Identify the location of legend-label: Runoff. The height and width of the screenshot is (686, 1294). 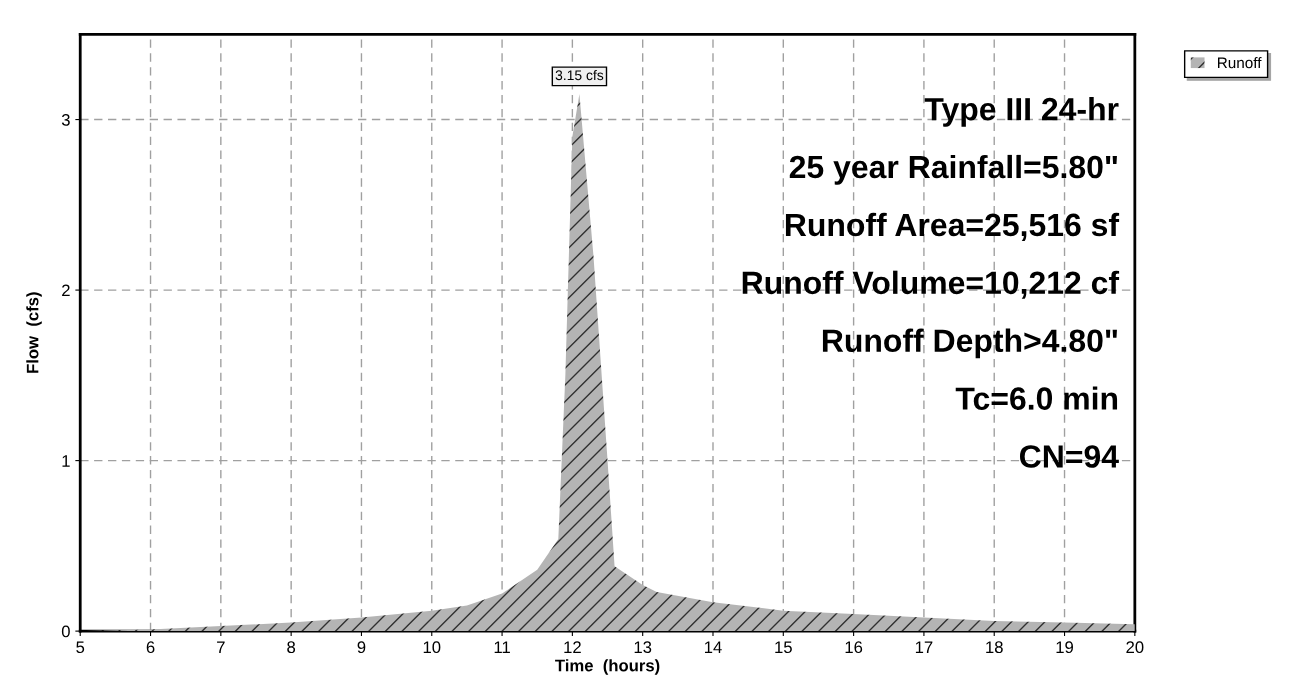
(1240, 63).